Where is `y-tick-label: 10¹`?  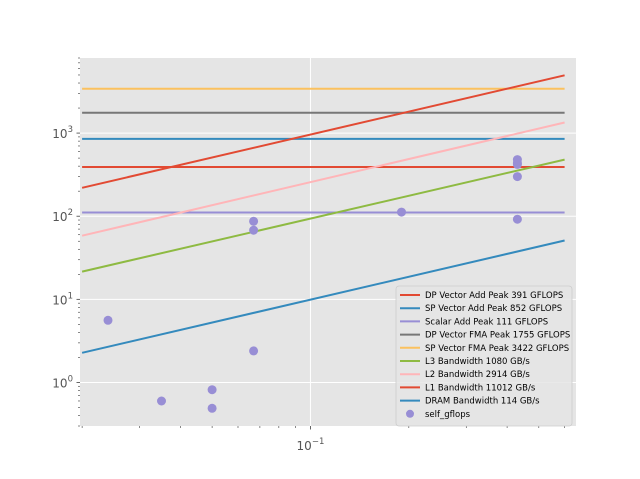 y-tick-label: 10¹ is located at coordinates (62, 299).